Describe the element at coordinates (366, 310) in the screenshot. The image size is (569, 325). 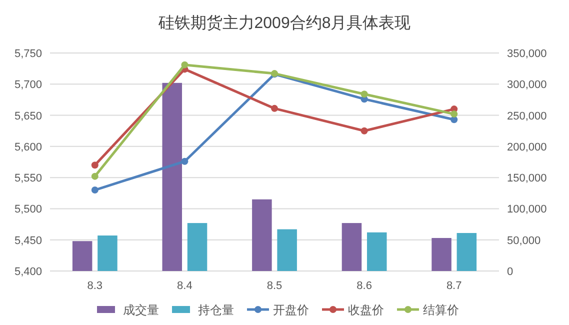
I see `legend-label: 收盘价` at that location.